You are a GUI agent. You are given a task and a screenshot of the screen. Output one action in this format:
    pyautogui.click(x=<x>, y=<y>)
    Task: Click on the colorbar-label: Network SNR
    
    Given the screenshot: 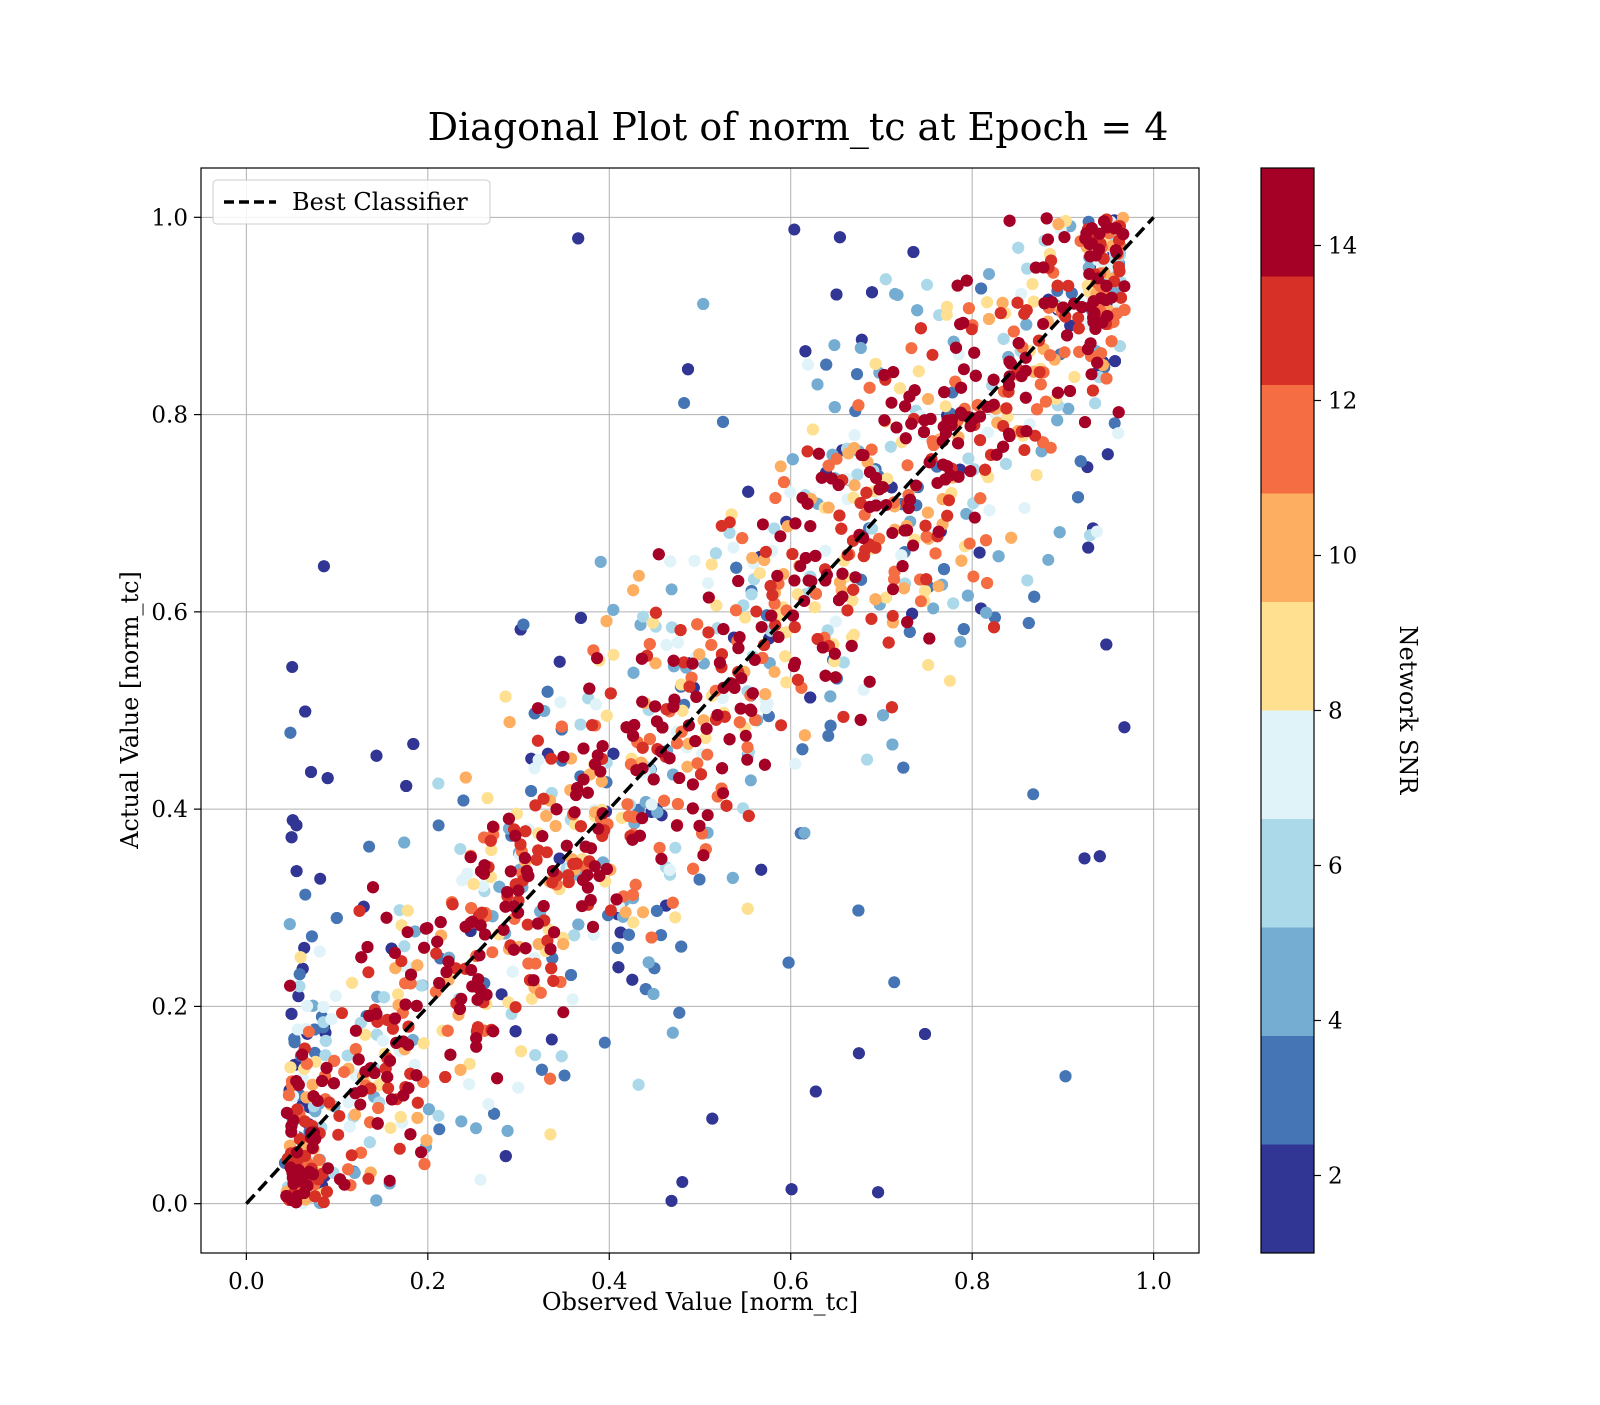 What is the action you would take?
    pyautogui.click(x=1408, y=711)
    